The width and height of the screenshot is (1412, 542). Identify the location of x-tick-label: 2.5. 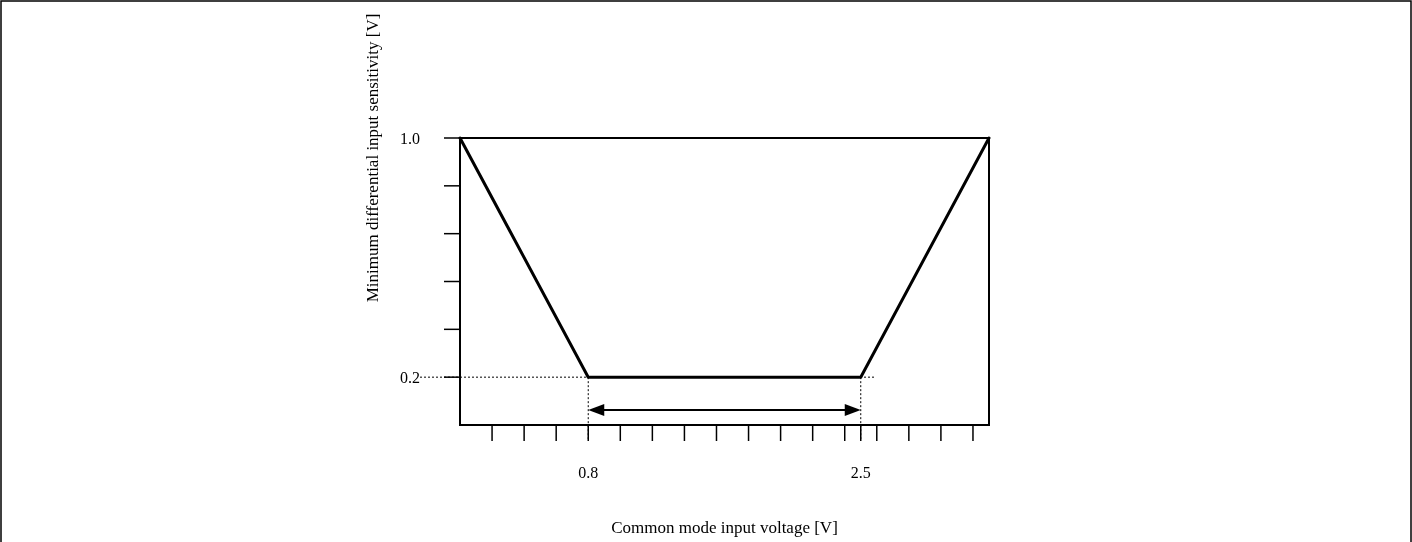
(860, 472).